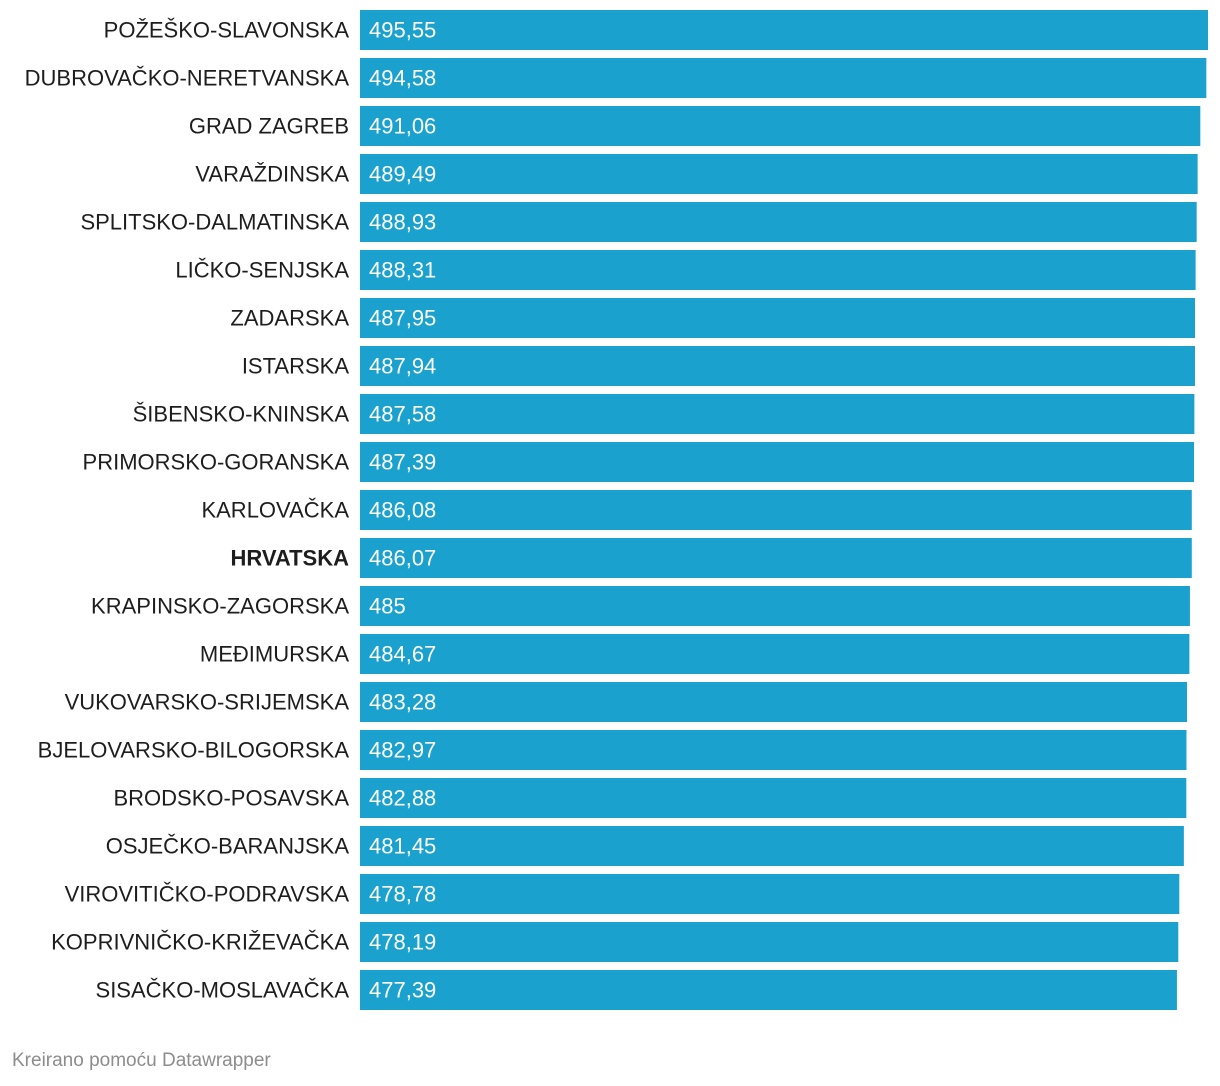 The width and height of the screenshot is (1220, 1086). What do you see at coordinates (402, 990) in the screenshot?
I see `value-label: 477,39` at bounding box center [402, 990].